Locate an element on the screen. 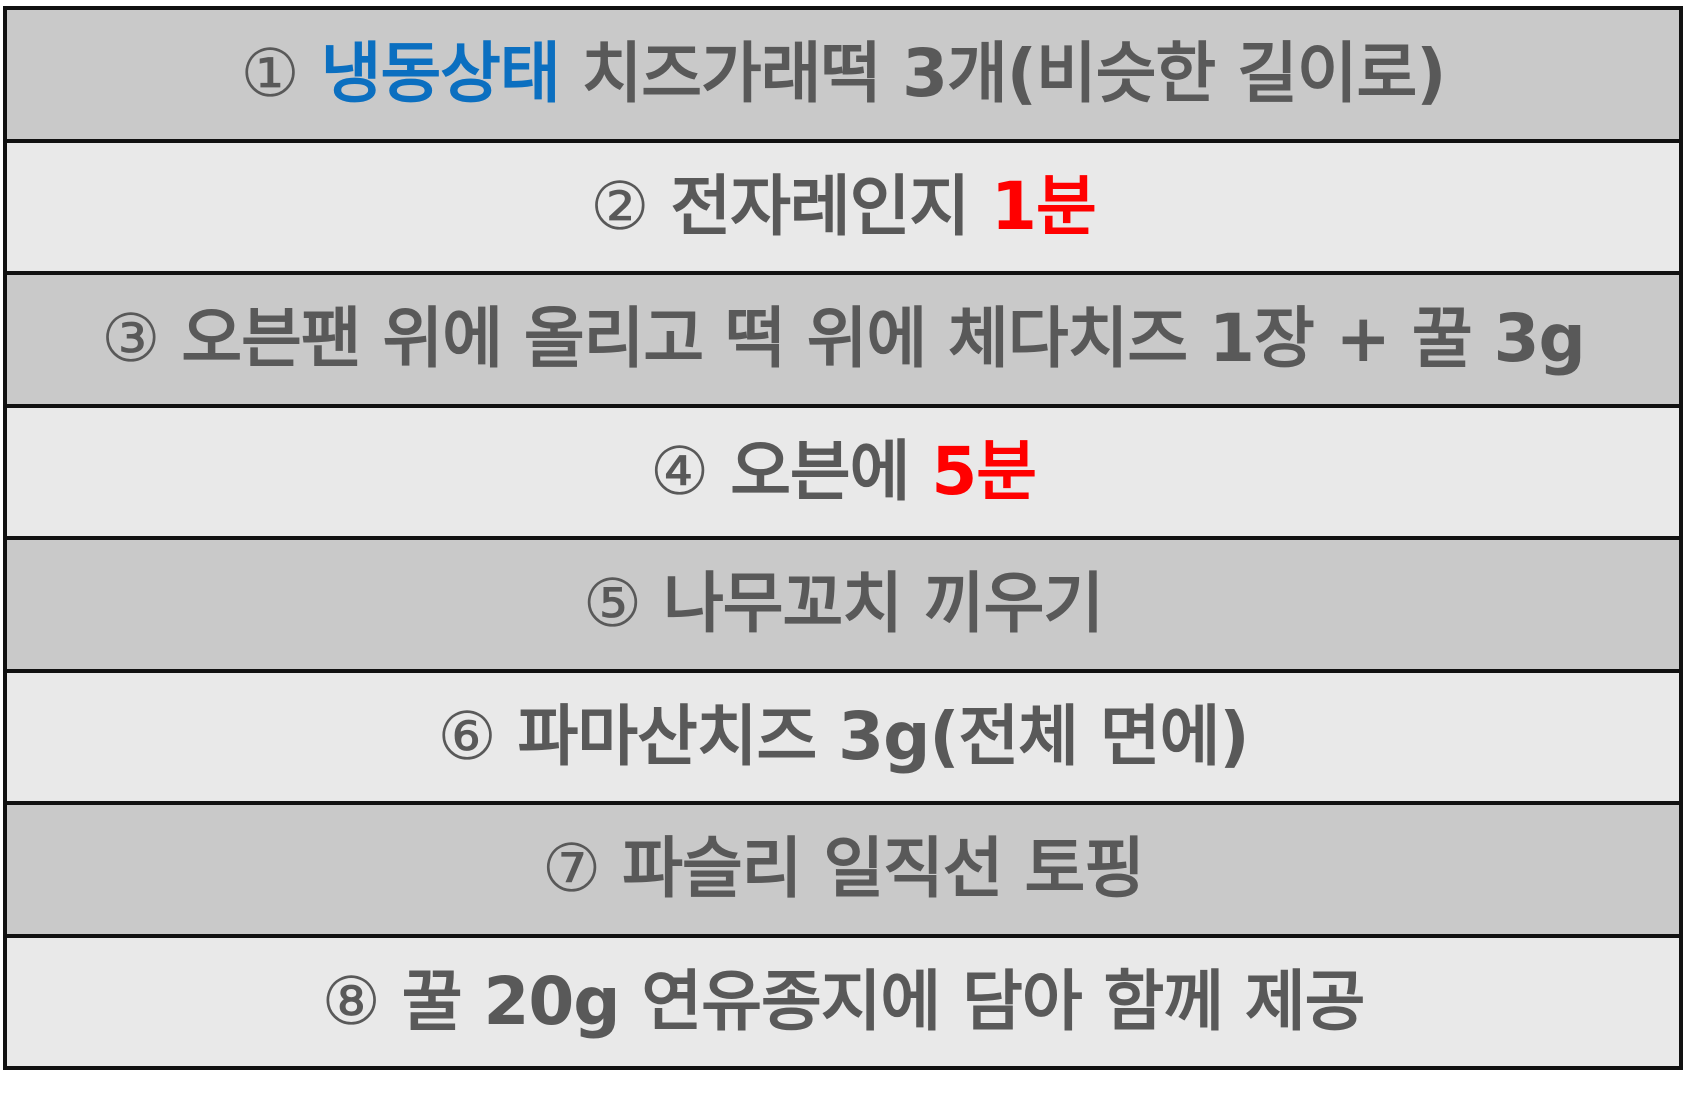 This screenshot has width=1689, height=1104. step-row-7: ⑦ 파슬리 일직선 토핑 is located at coordinates (843, 871).